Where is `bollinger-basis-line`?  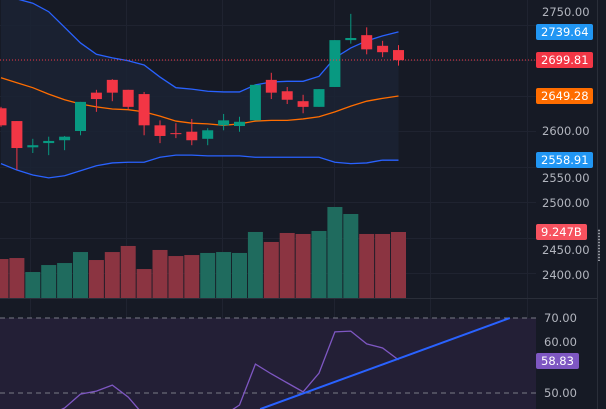
bollinger-basis-line is located at coordinates (199, 101).